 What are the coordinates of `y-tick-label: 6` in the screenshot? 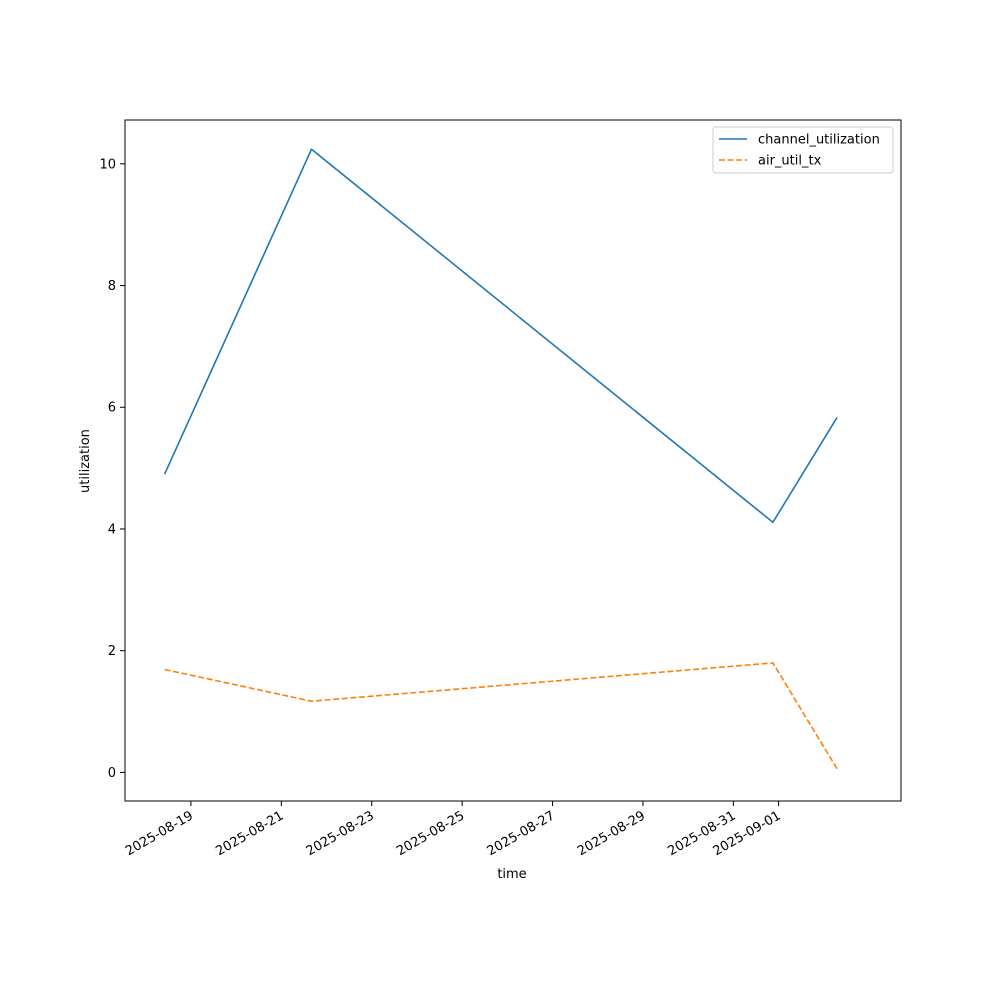 It's located at (112, 408).